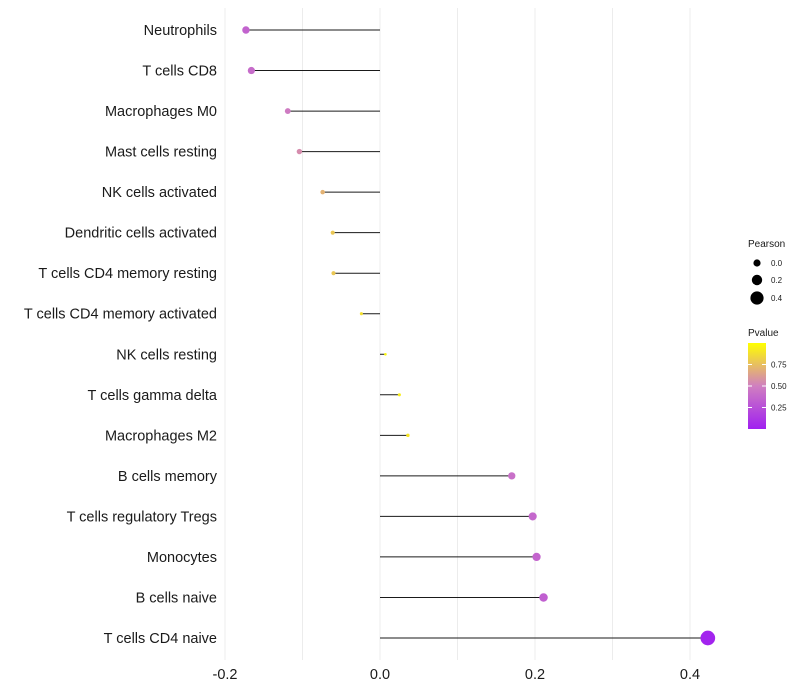 Image resolution: width=800 pixels, height=700 pixels. What do you see at coordinates (161, 153) in the screenshot?
I see `category-label: Mast cells resting` at bounding box center [161, 153].